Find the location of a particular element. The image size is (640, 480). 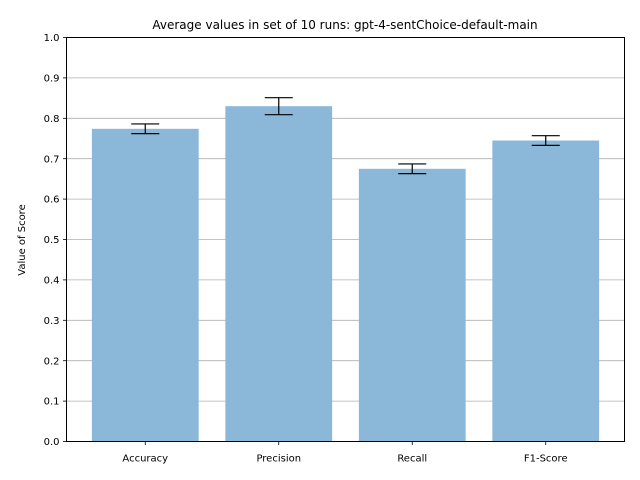

y-axis-label: Value of Score is located at coordinates (22, 239).